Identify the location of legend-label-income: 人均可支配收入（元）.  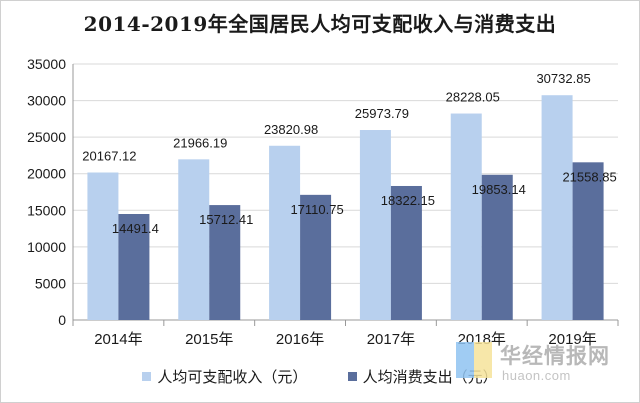
(232, 377).